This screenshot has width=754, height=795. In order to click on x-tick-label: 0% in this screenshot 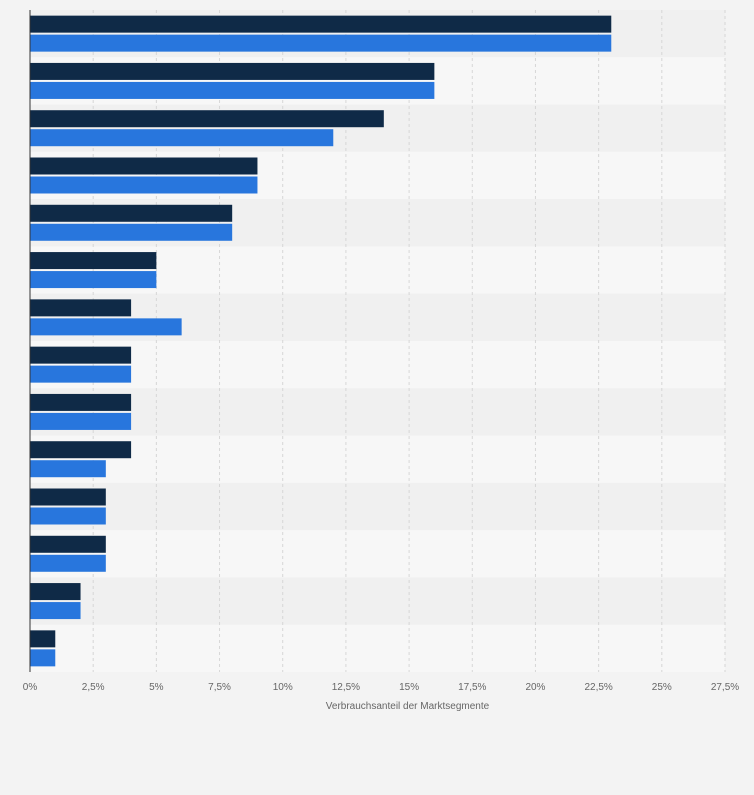, I will do `click(30, 687)`.